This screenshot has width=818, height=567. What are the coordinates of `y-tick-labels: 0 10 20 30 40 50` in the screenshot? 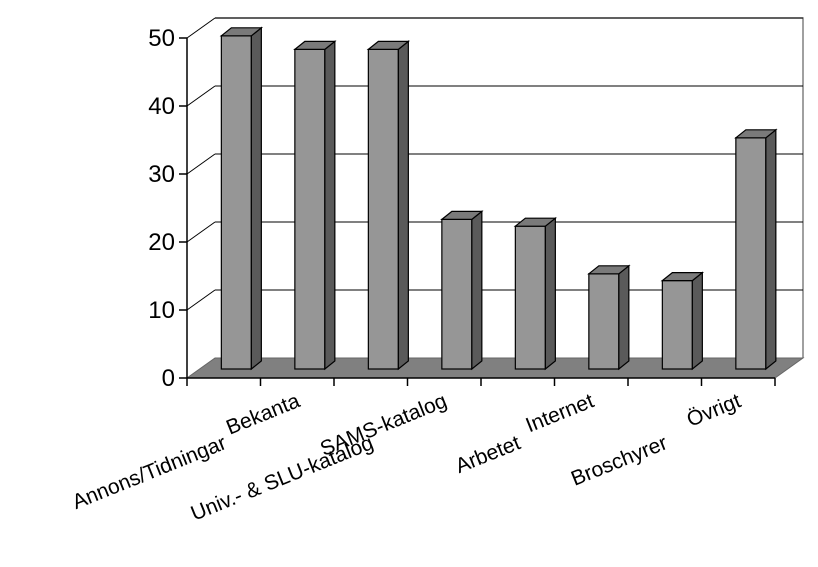 It's located at (161, 208).